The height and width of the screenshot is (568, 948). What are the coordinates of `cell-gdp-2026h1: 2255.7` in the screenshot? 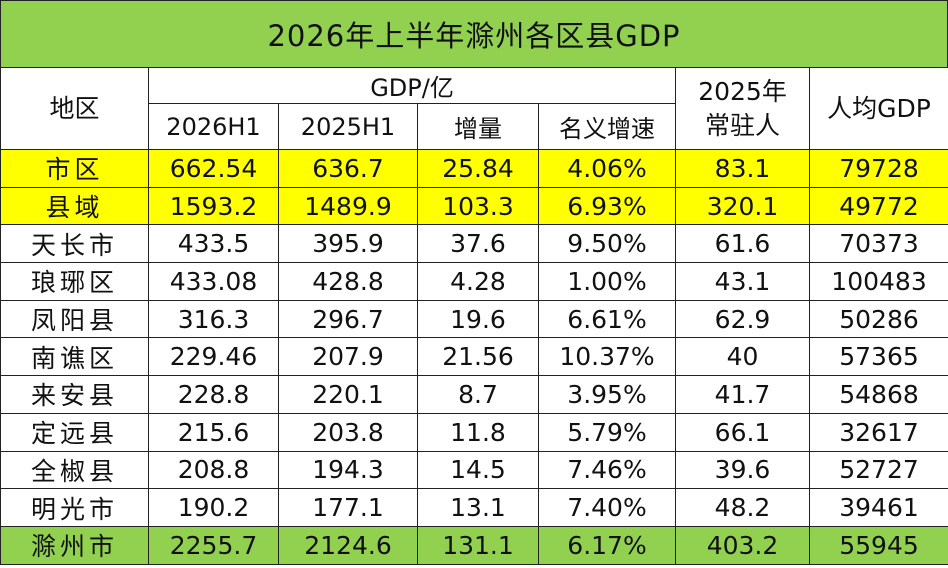 It's located at (213, 545).